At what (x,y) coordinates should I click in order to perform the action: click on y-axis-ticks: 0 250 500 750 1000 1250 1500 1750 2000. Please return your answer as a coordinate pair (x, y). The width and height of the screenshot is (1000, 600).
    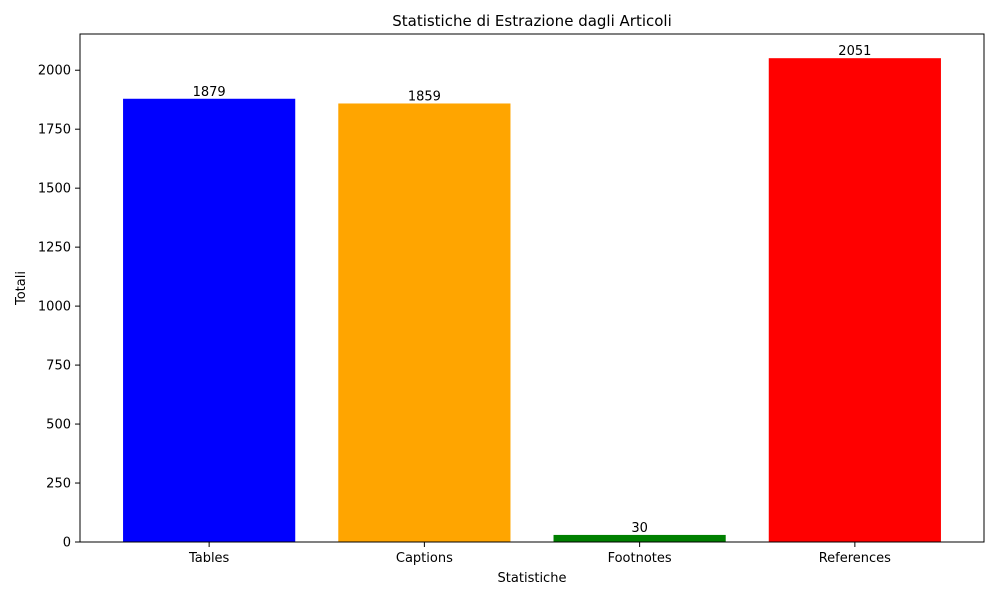
    Looking at the image, I should click on (59, 307).